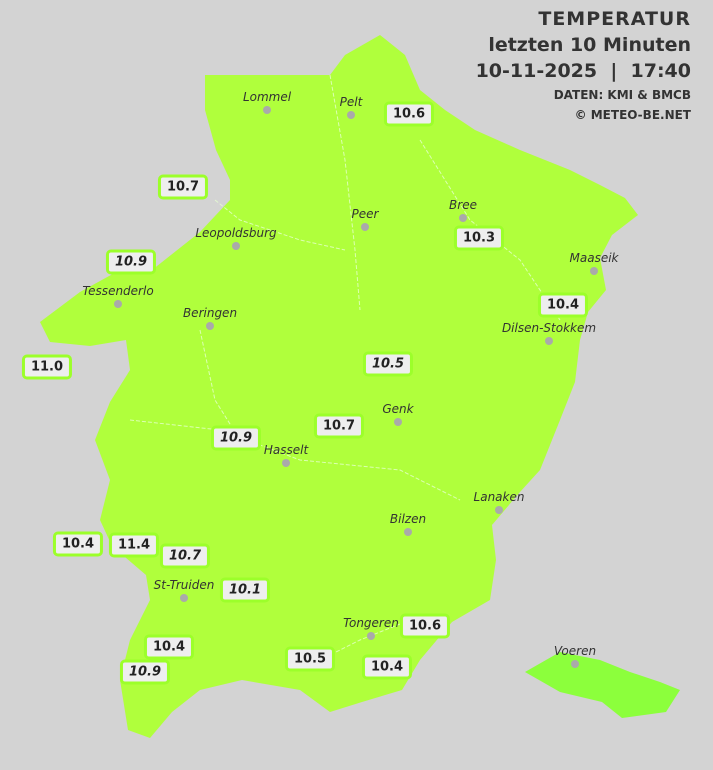 Image resolution: width=713 pixels, height=770 pixels. What do you see at coordinates (549, 328) in the screenshot?
I see `city-label: Dilsen-Stokkem` at bounding box center [549, 328].